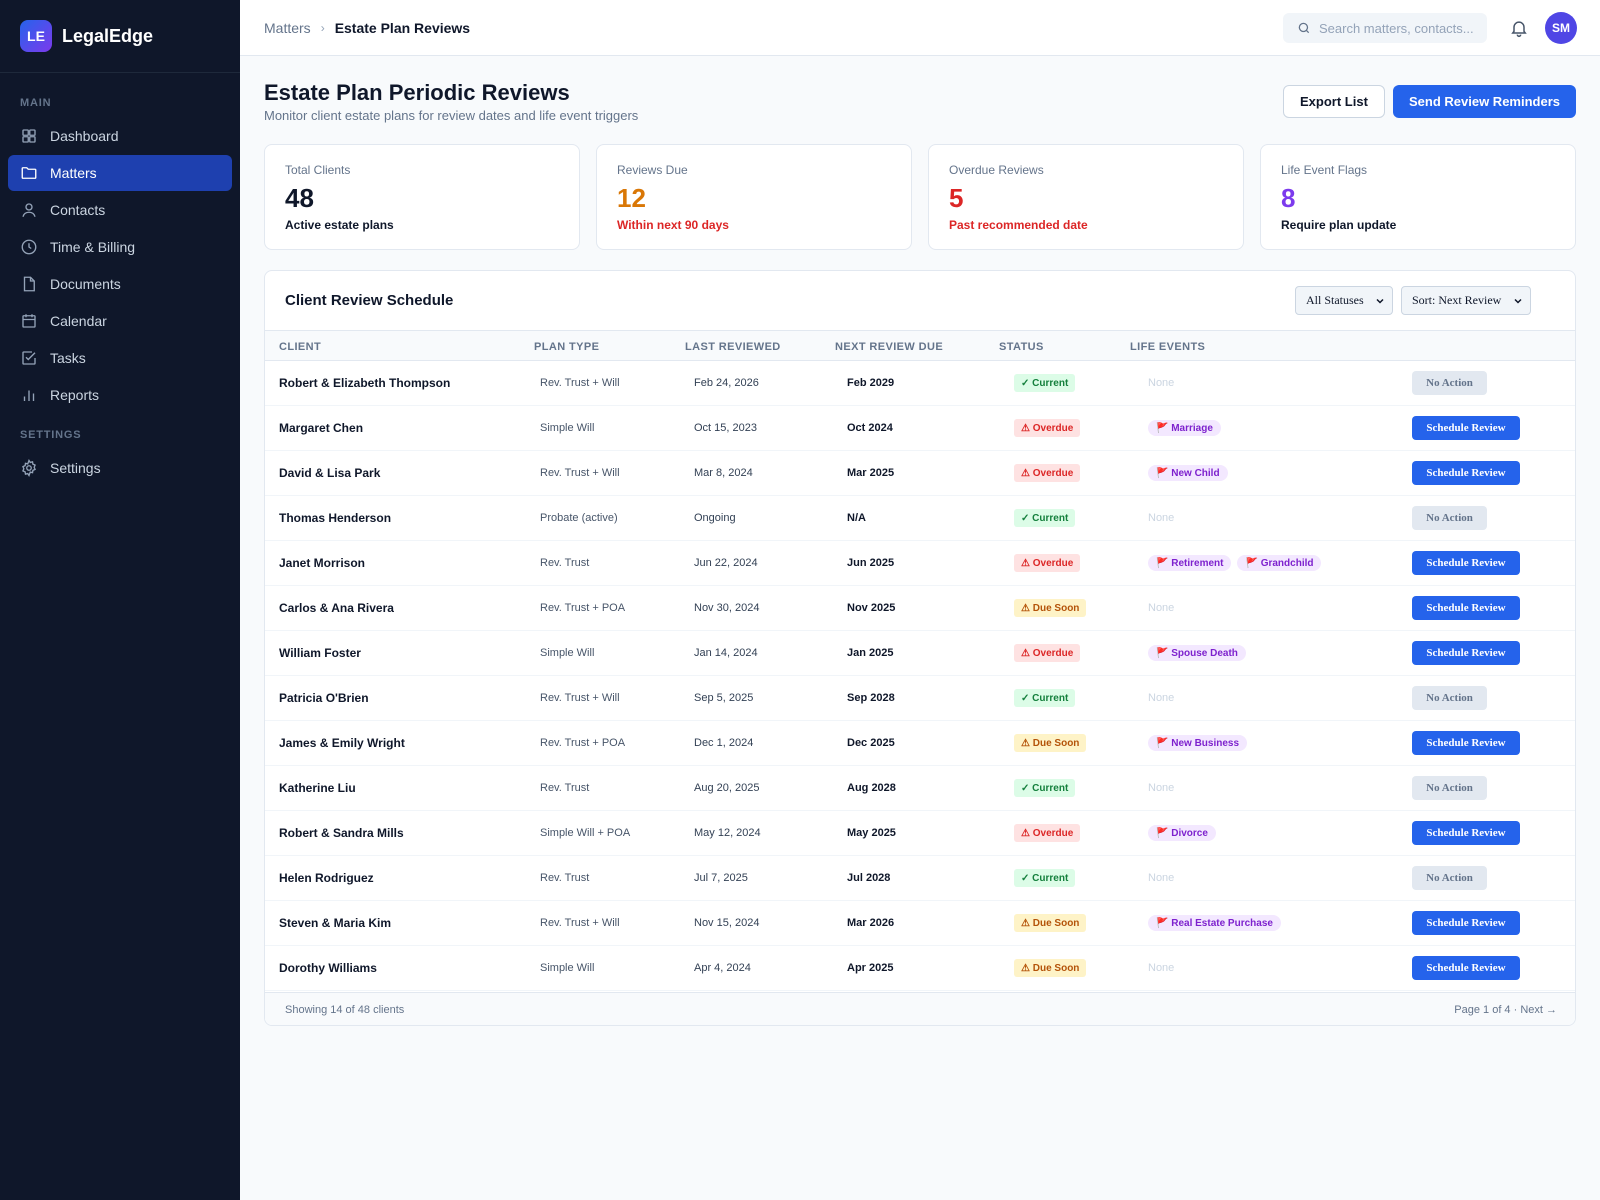 The image size is (1600, 1200). I want to click on life-events: 🚩 Marriage, so click(1184, 427).